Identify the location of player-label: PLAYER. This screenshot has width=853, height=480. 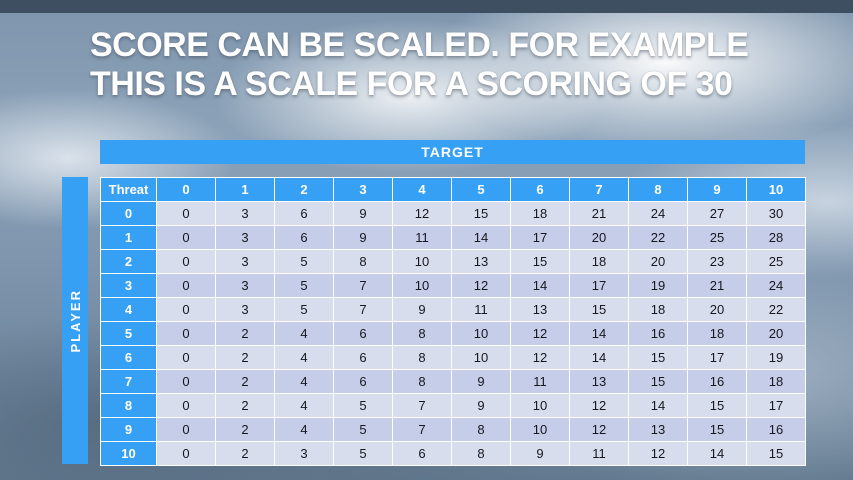
(75, 320).